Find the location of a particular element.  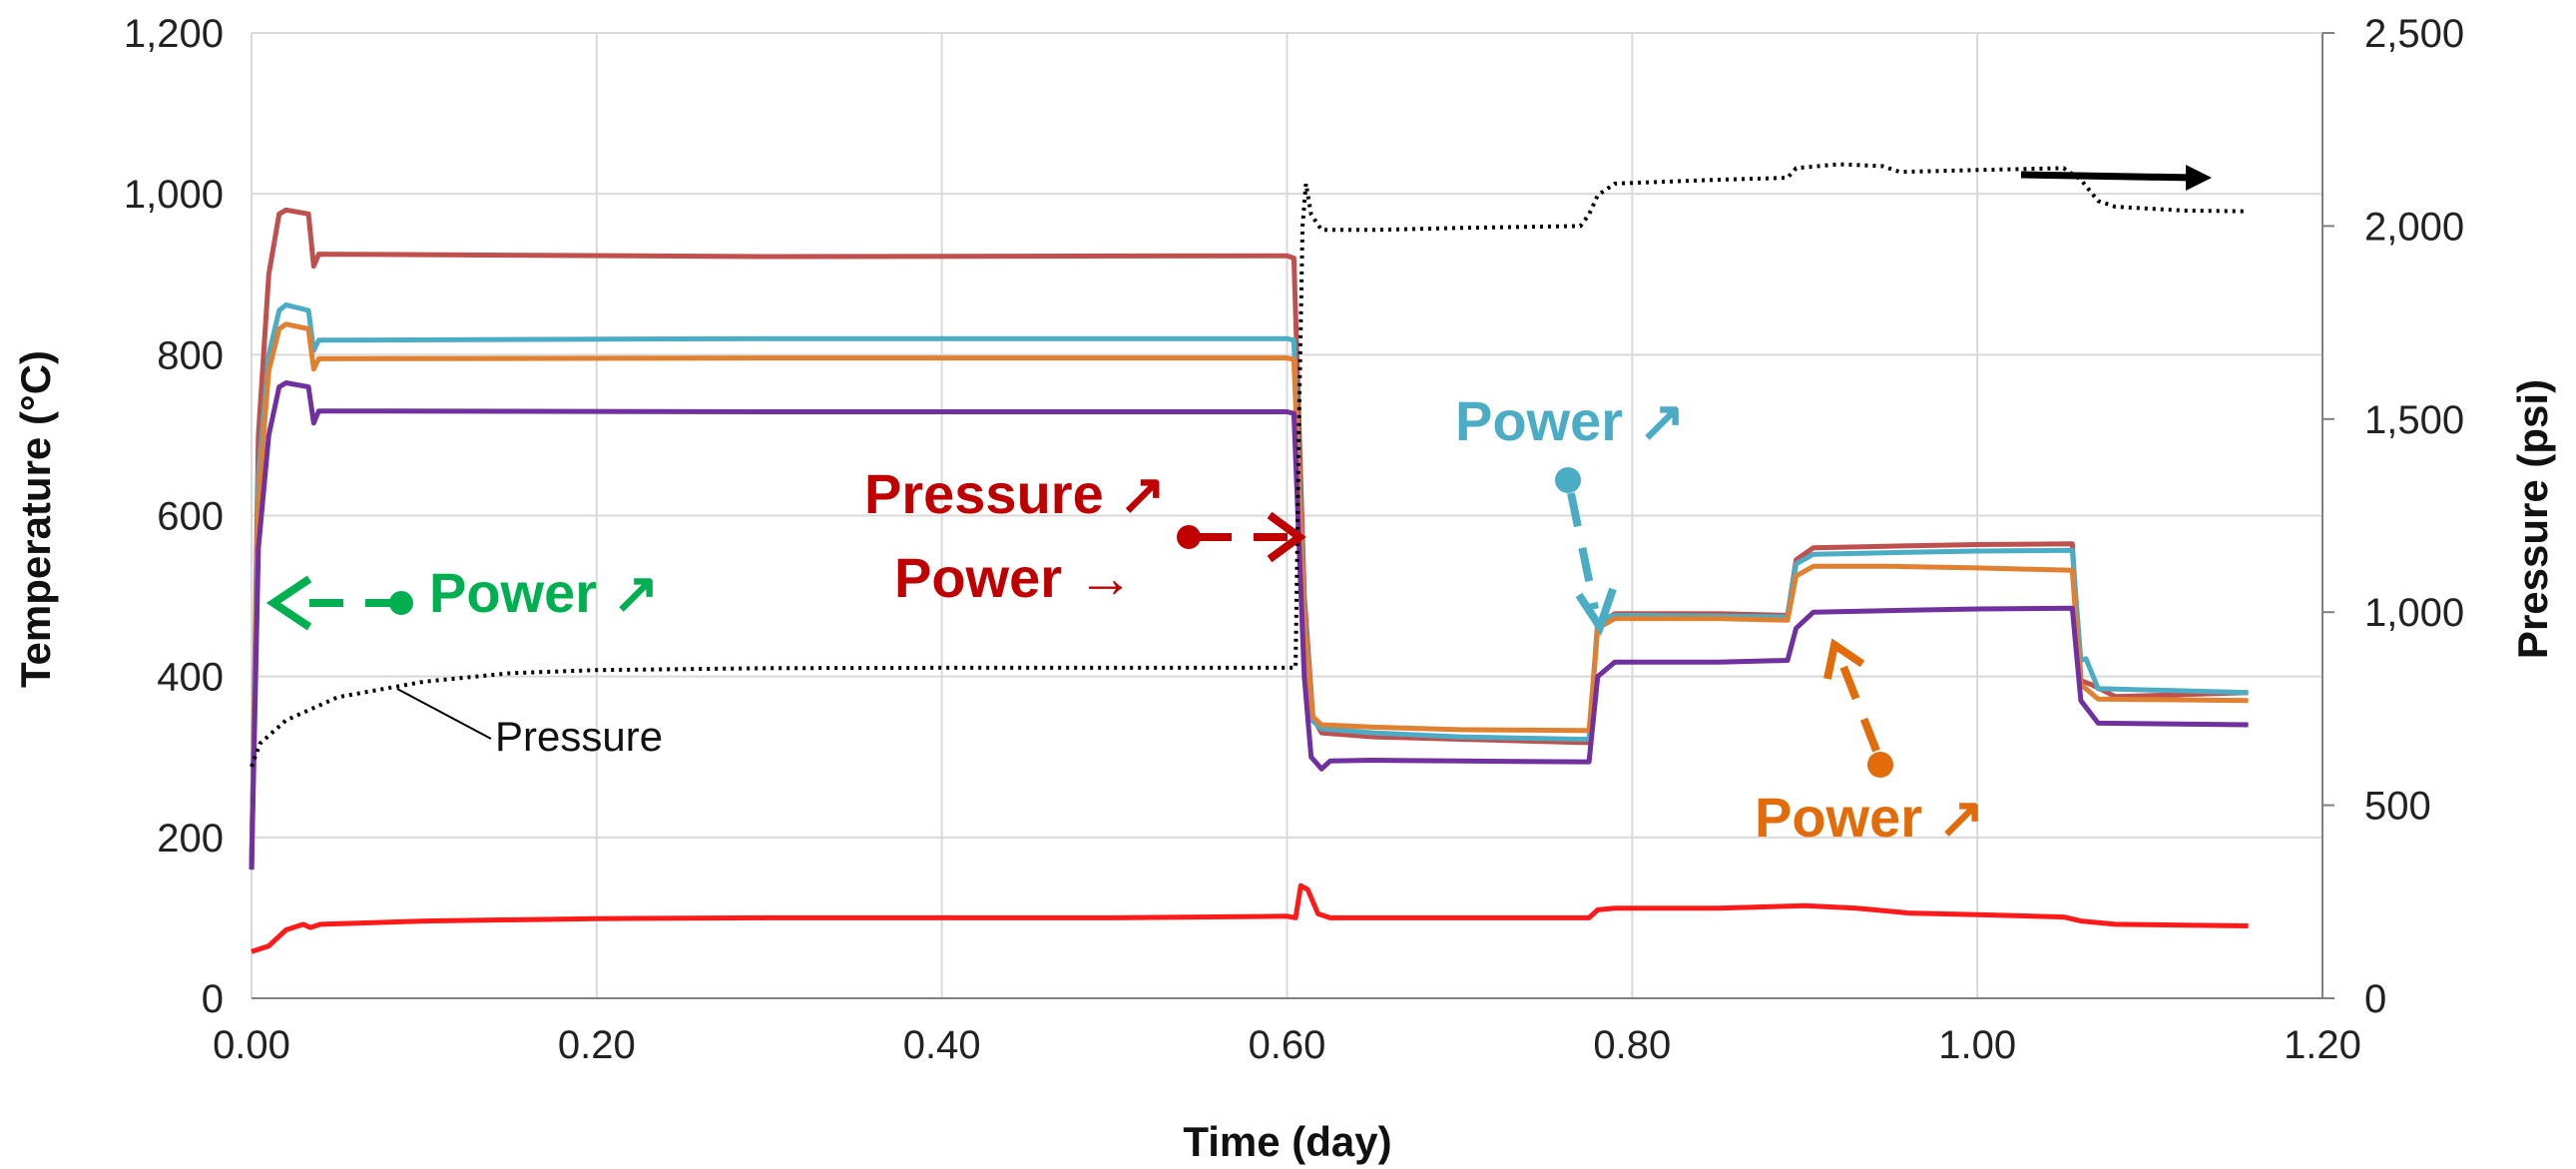

orange-arrow-line is located at coordinates (1859, 707).